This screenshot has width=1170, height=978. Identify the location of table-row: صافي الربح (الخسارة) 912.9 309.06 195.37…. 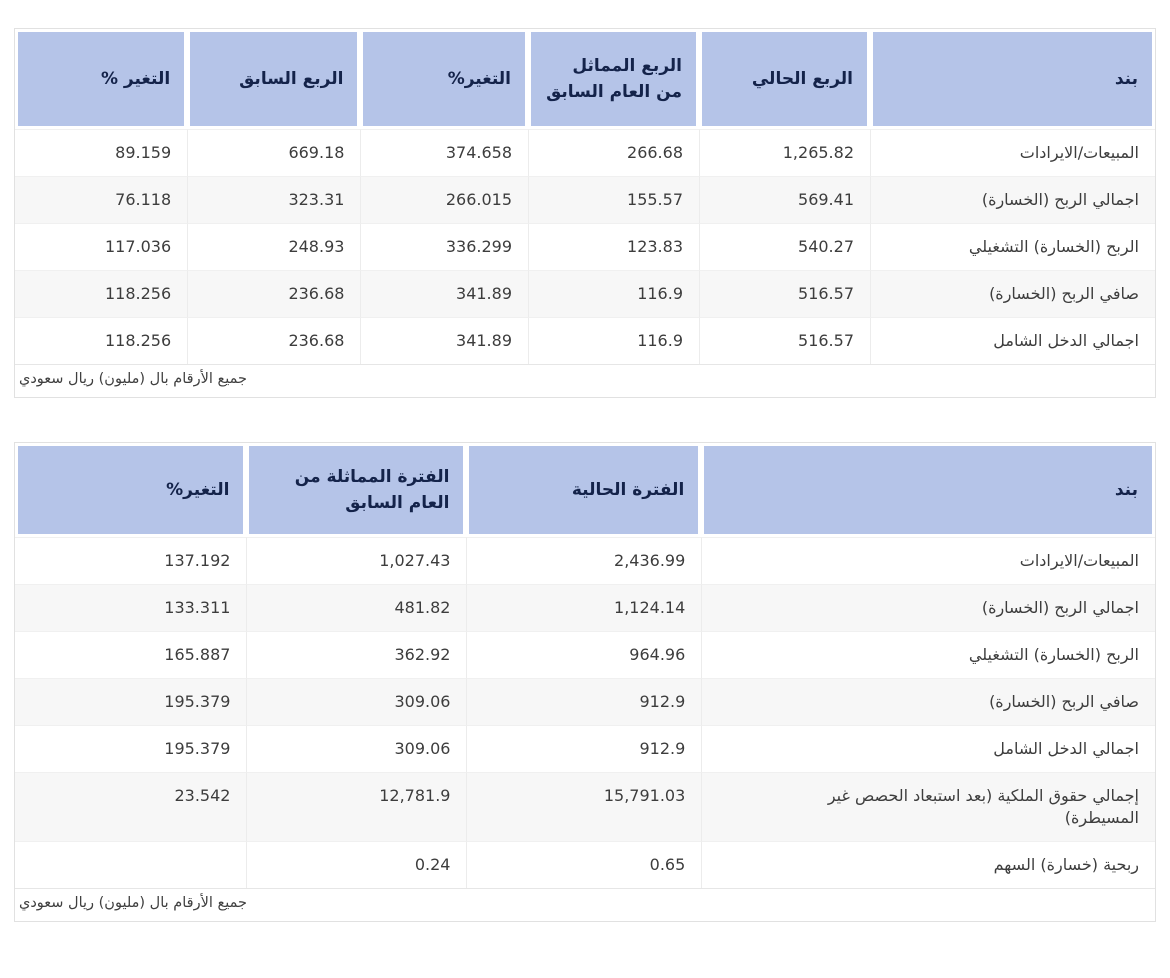
(585, 701).